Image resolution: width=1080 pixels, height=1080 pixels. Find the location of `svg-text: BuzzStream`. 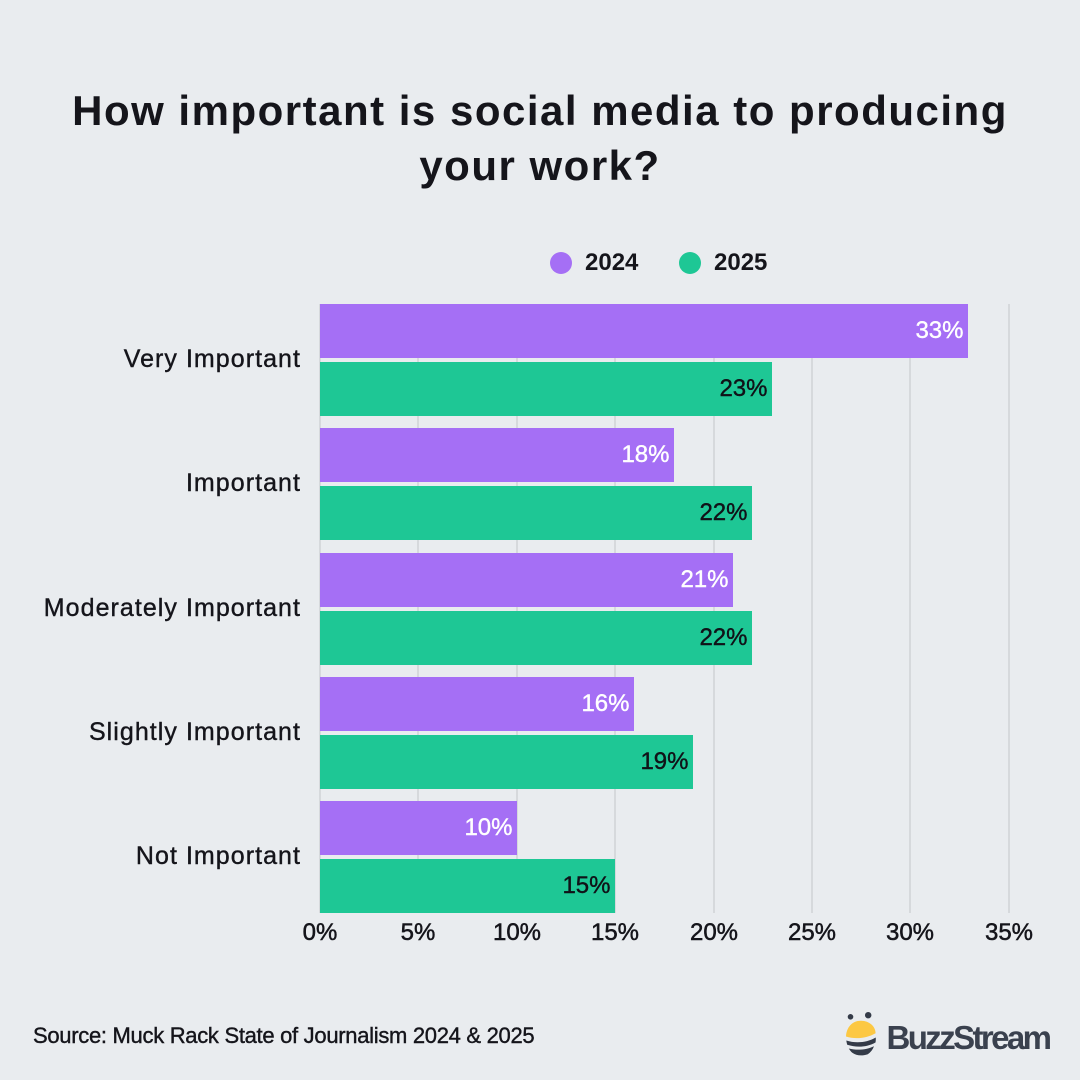

svg-text: BuzzStream is located at coordinates (969, 1037).